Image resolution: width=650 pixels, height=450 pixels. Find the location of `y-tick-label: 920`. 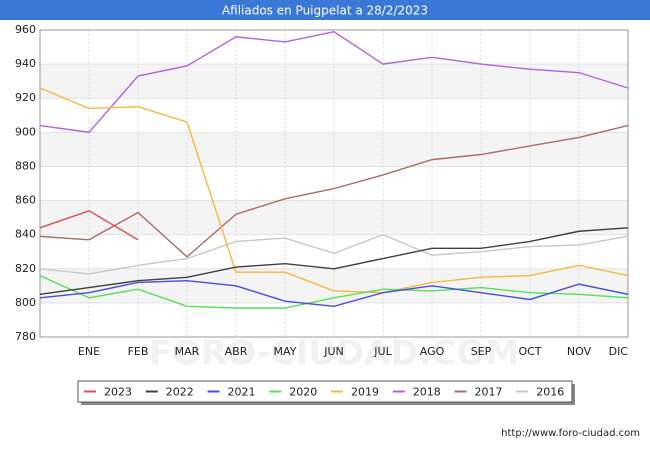

y-tick-label: 920 is located at coordinates (25, 97).